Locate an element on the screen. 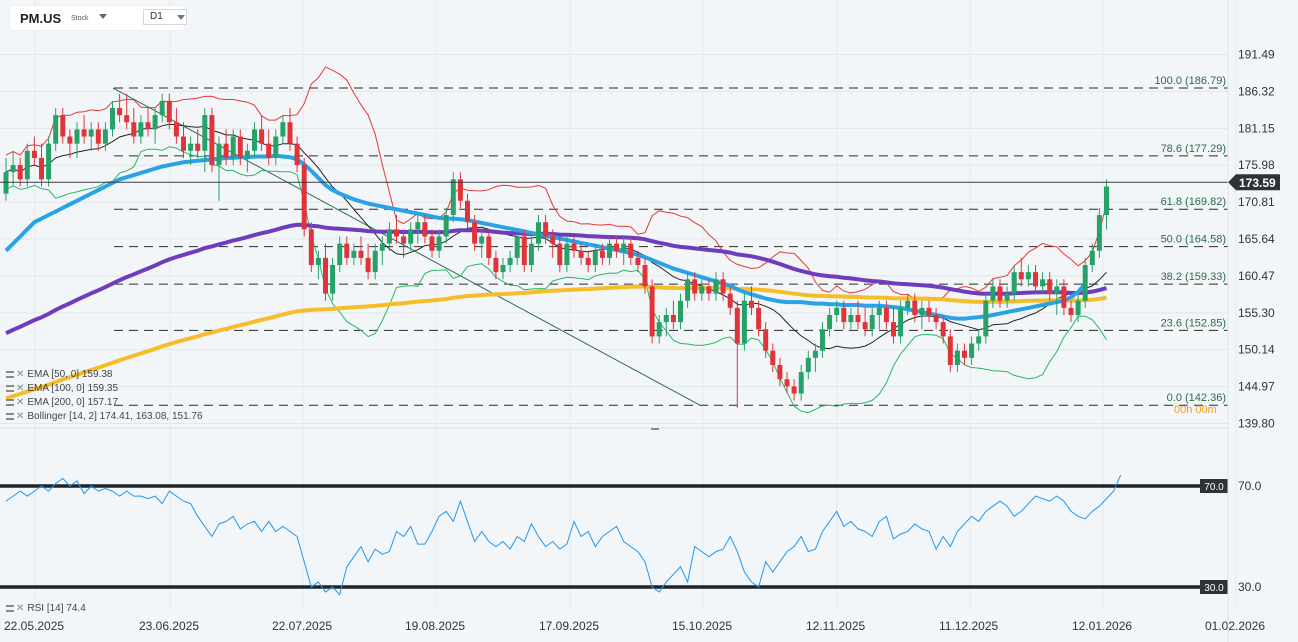 This screenshot has height=642, width=1298. legend-ema200: ✕ EMA [200, 0] 157.17 is located at coordinates (62, 402).